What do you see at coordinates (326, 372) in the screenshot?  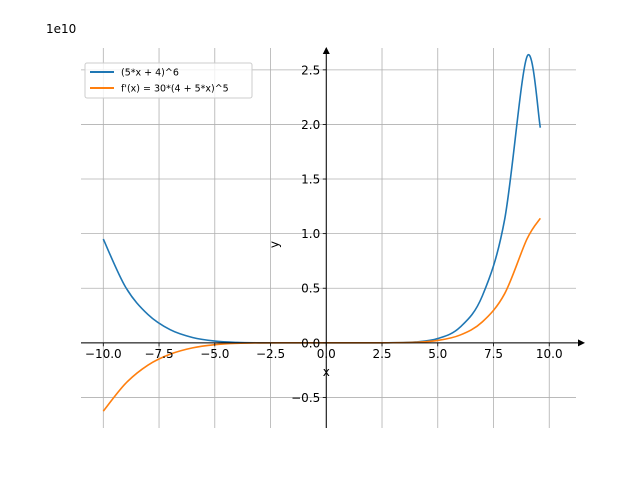 I see `x-axis-label: x` at bounding box center [326, 372].